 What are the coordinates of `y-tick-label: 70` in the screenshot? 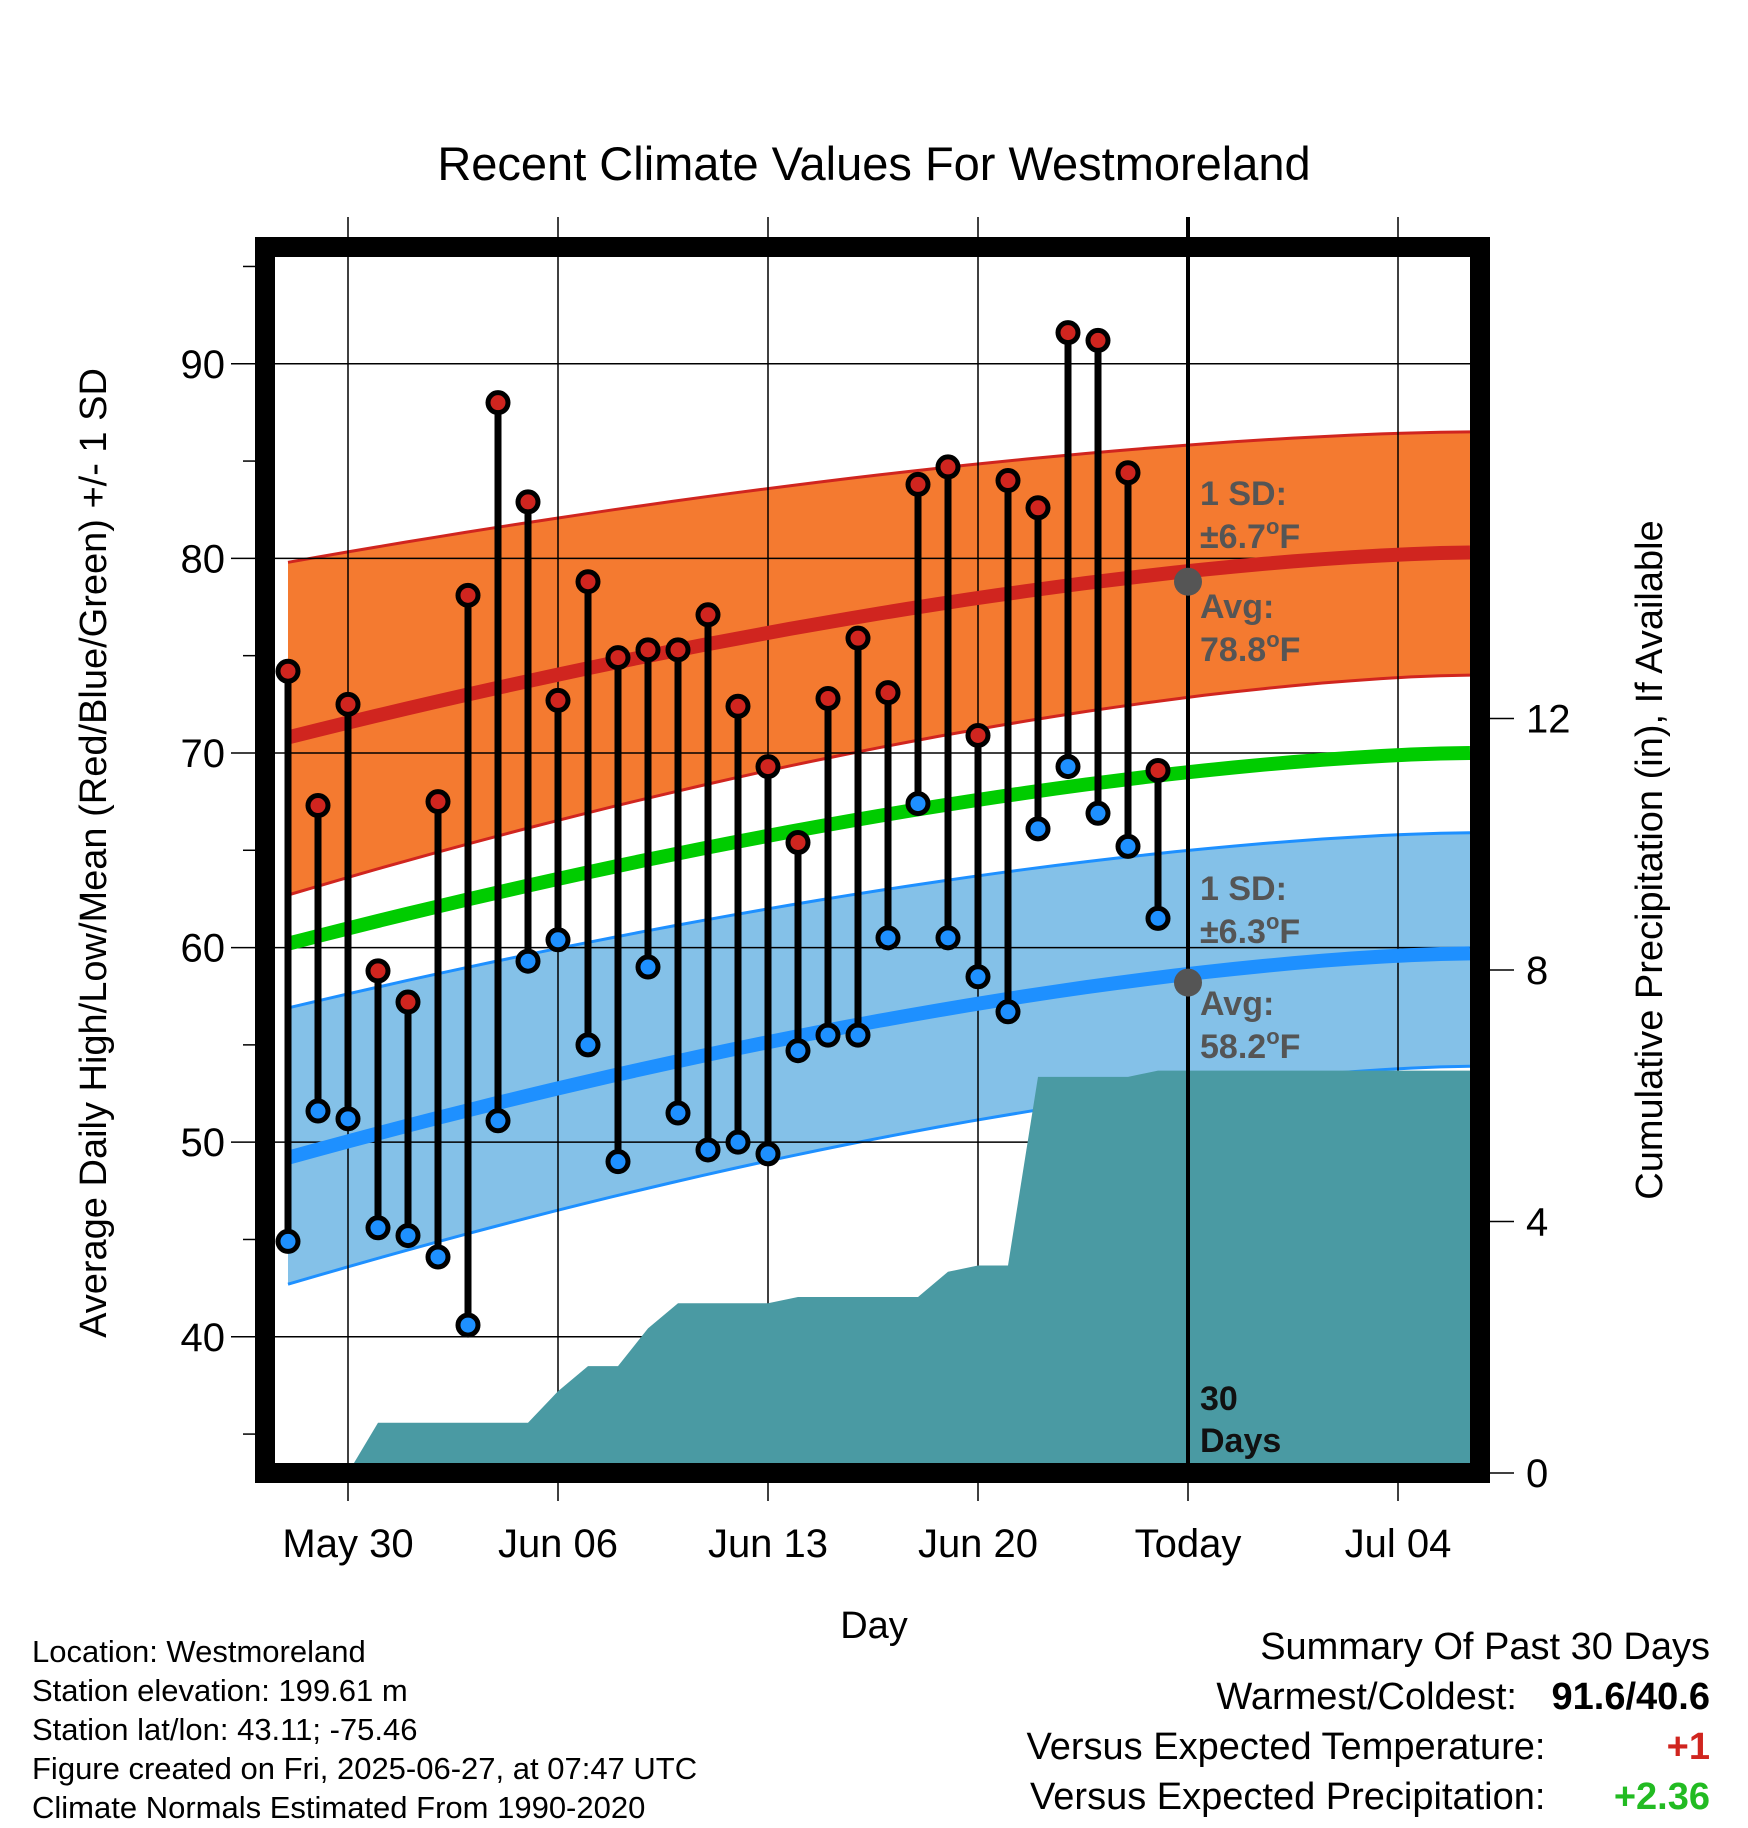 It's located at (203, 754).